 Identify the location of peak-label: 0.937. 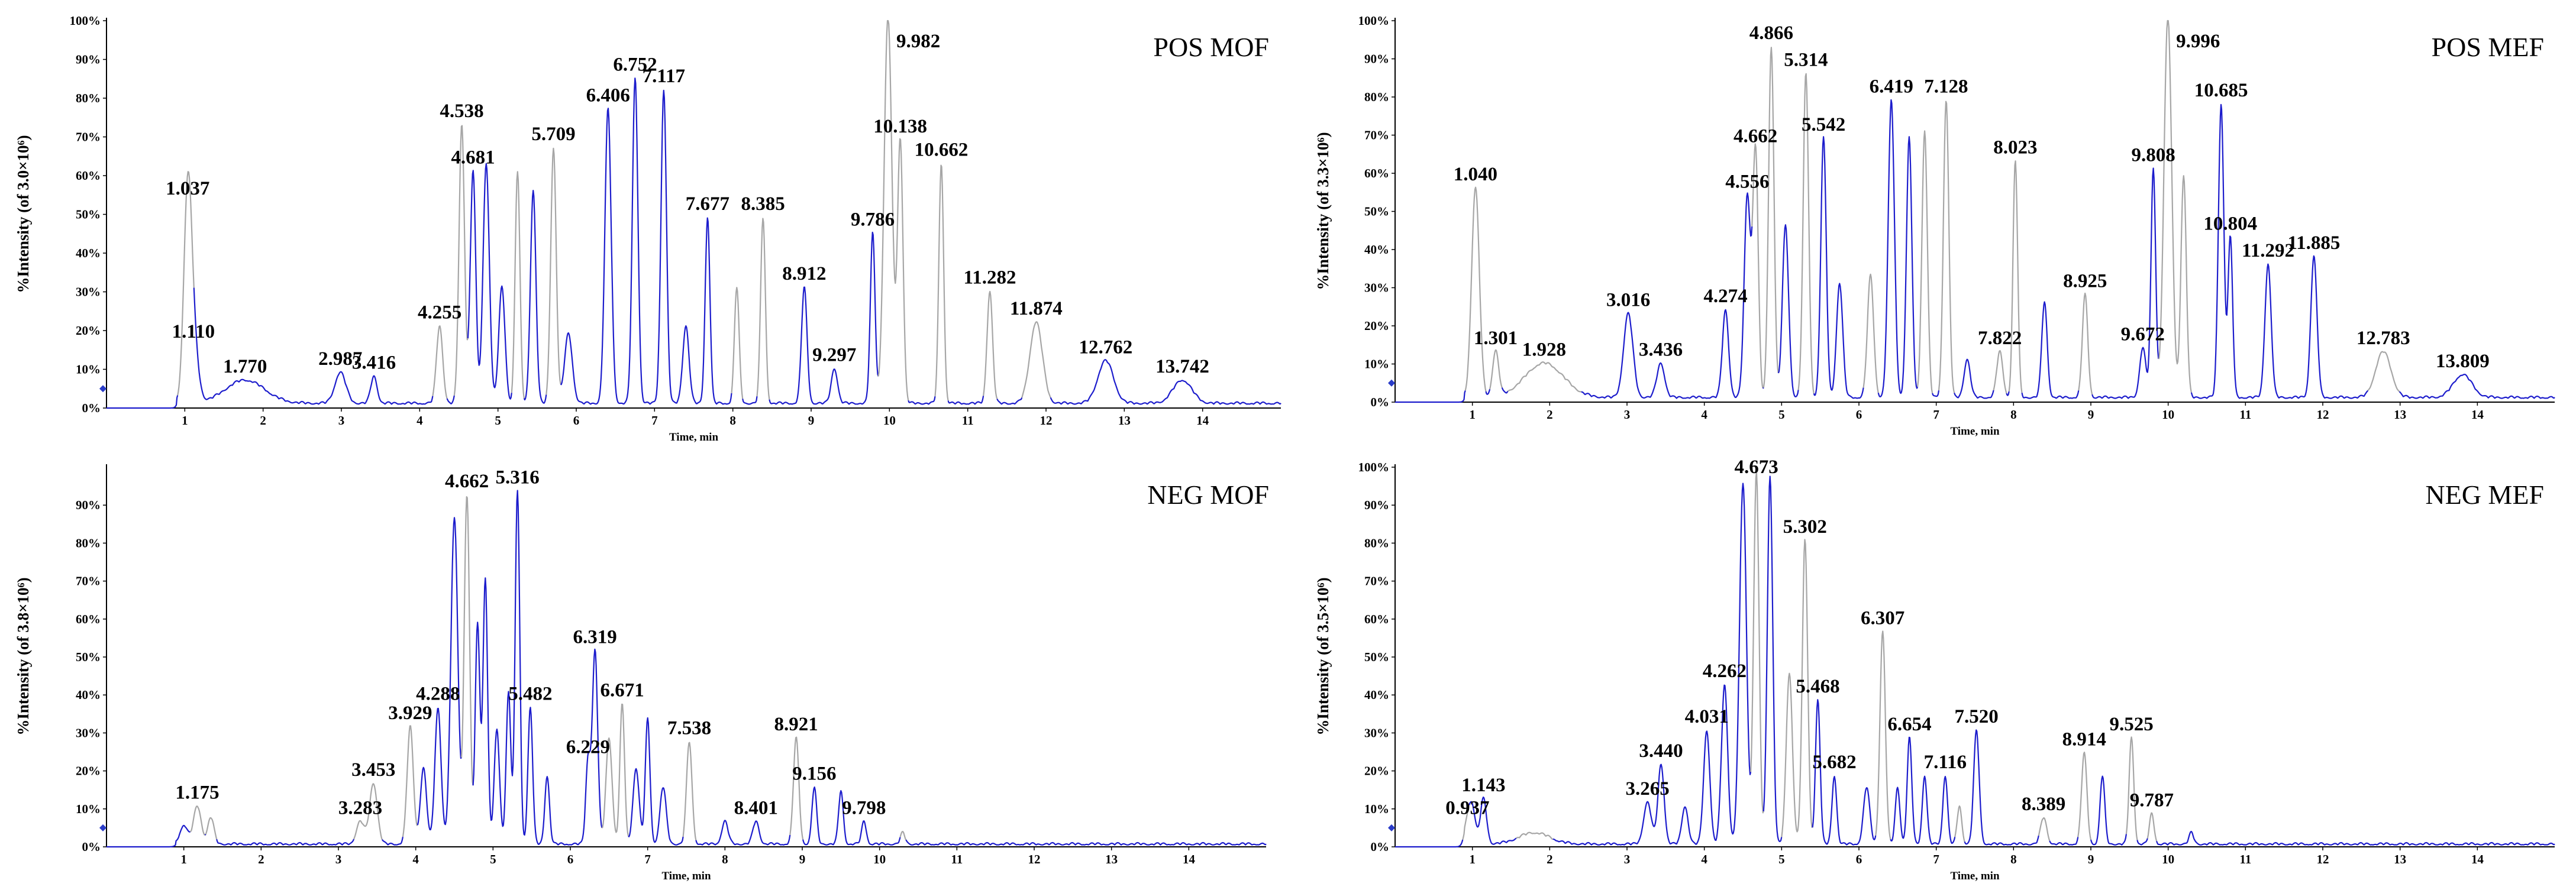
(1467, 807).